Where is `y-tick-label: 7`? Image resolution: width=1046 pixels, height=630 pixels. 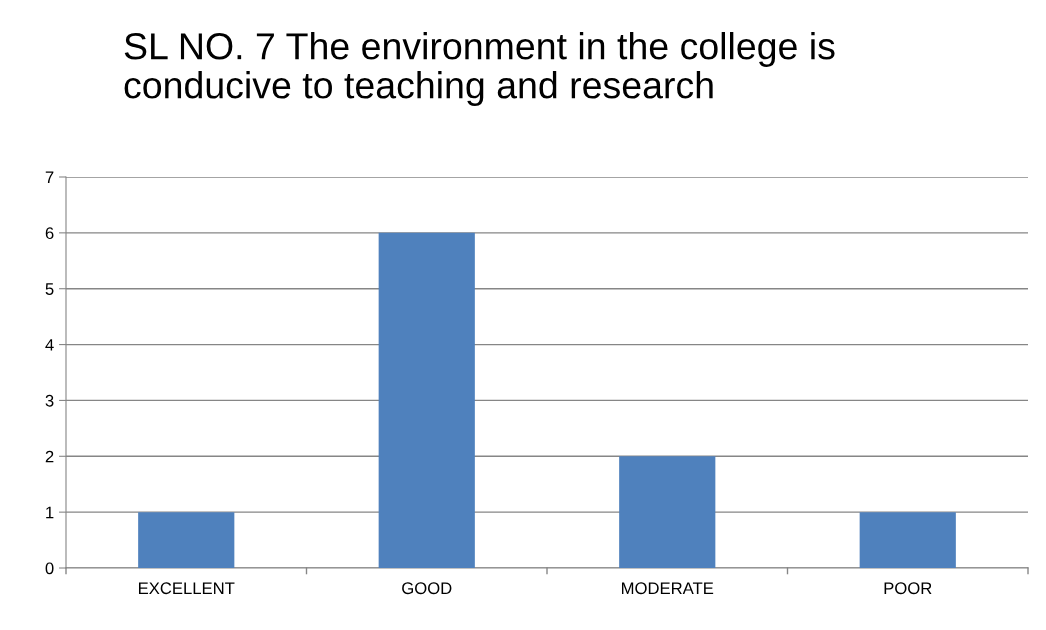 y-tick-label: 7 is located at coordinates (49, 177).